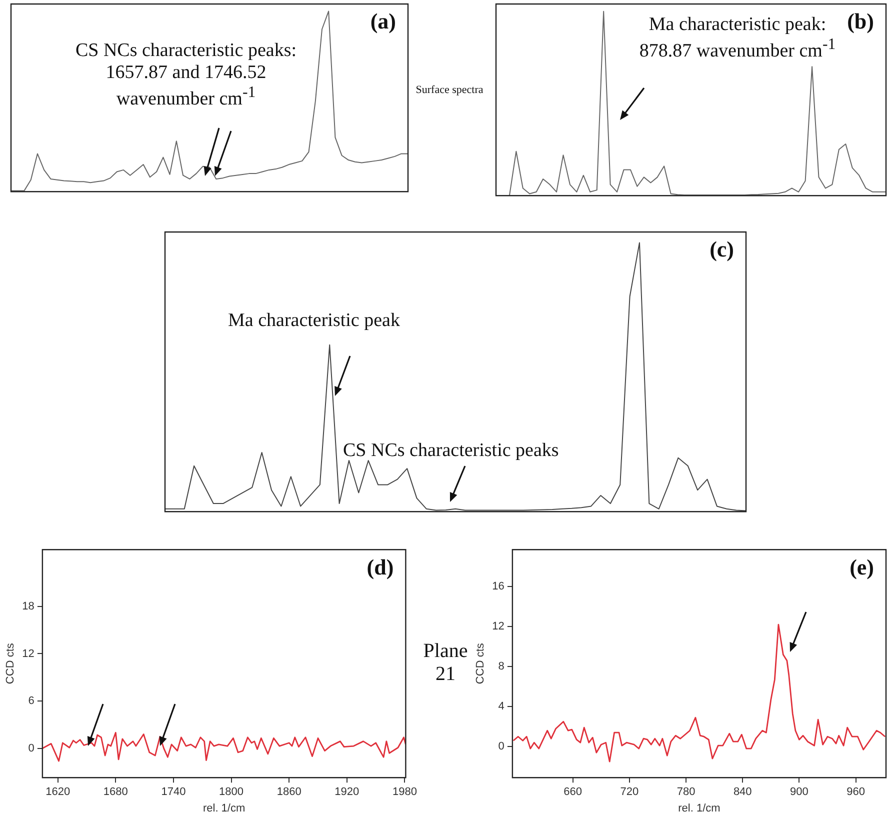 Image resolution: width=890 pixels, height=817 pixels. I want to click on y-tick-label: 16, so click(498, 586).